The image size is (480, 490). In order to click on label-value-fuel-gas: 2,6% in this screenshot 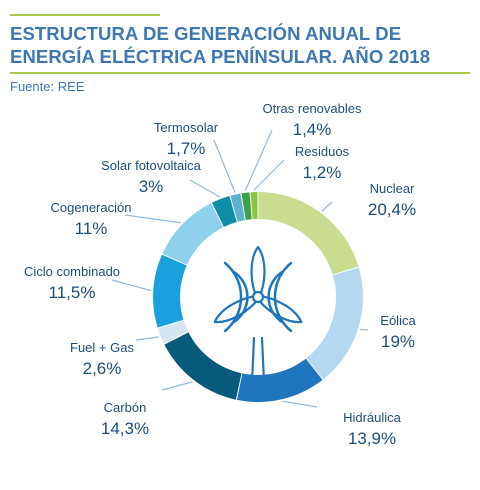, I will do `click(102, 368)`.